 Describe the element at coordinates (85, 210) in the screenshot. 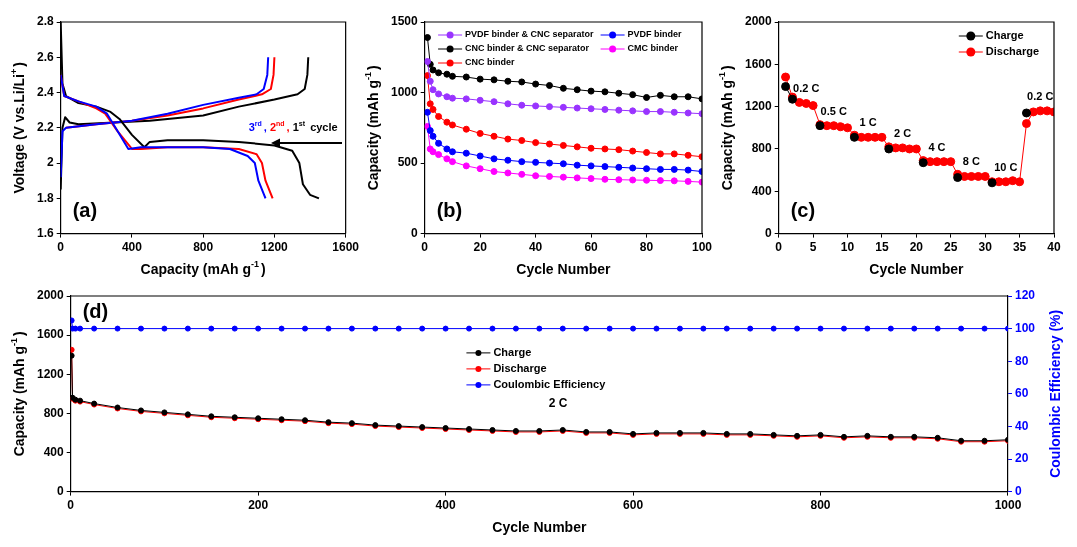

I see `text: (a)` at that location.